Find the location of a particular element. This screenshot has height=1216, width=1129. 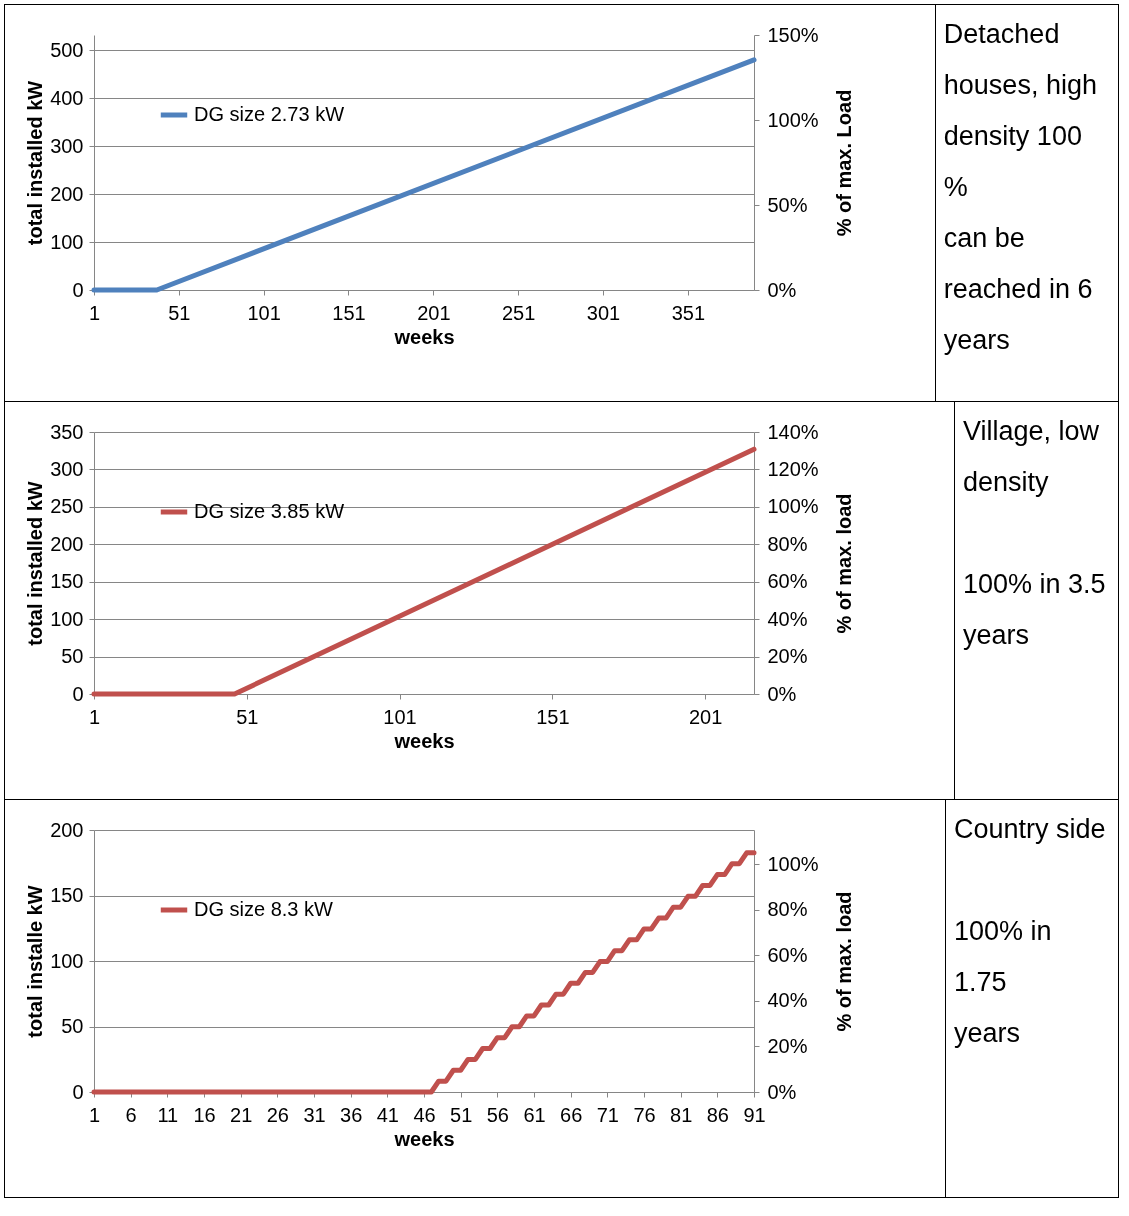

legend-label: DG size 3.85 kW is located at coordinates (269, 511).